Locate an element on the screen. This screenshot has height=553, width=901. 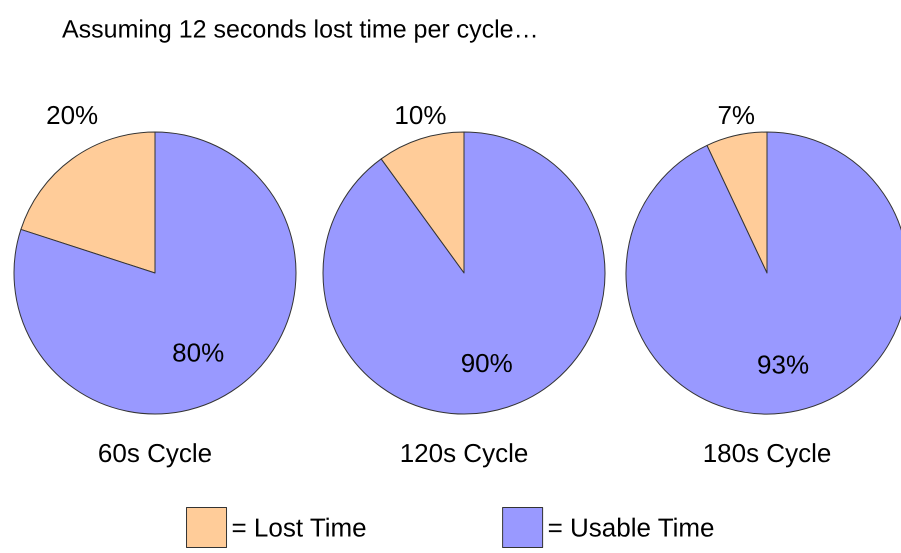
data-label: 93% is located at coordinates (783, 365).